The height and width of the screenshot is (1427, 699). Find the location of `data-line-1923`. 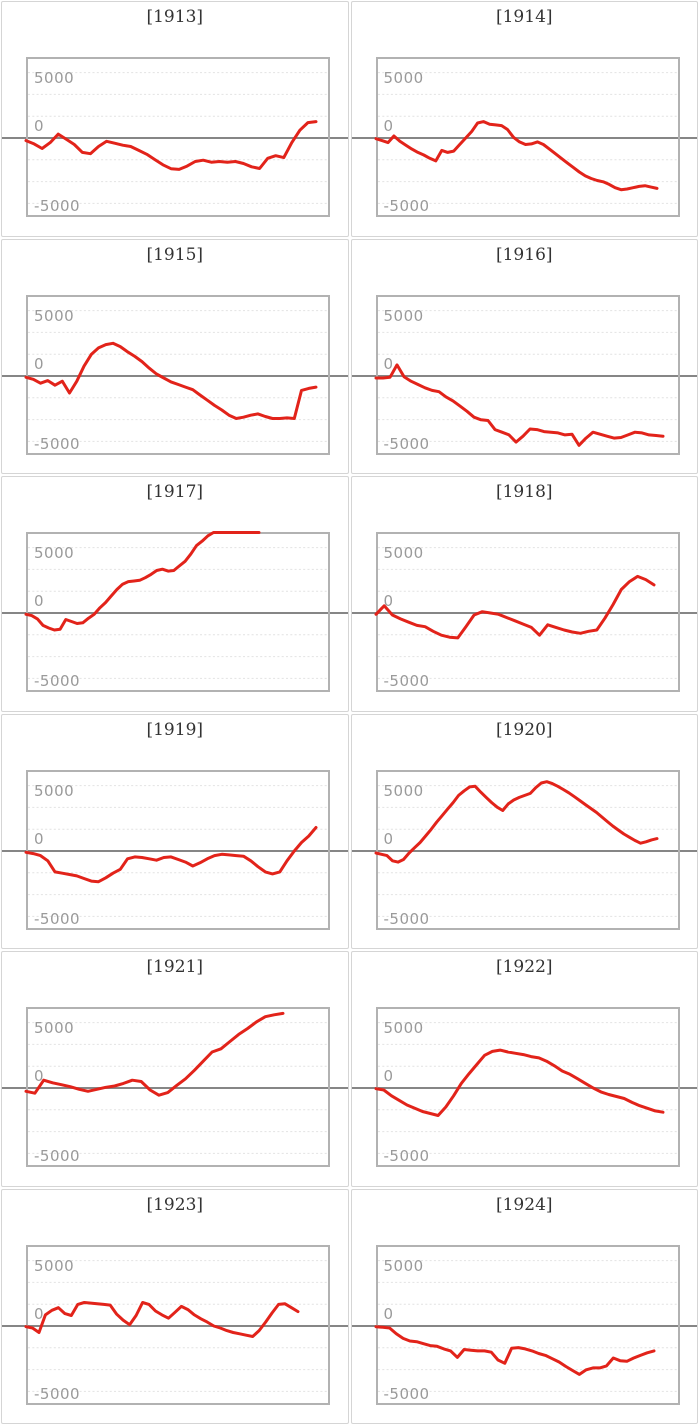

data-line-1923 is located at coordinates (162, 1319).